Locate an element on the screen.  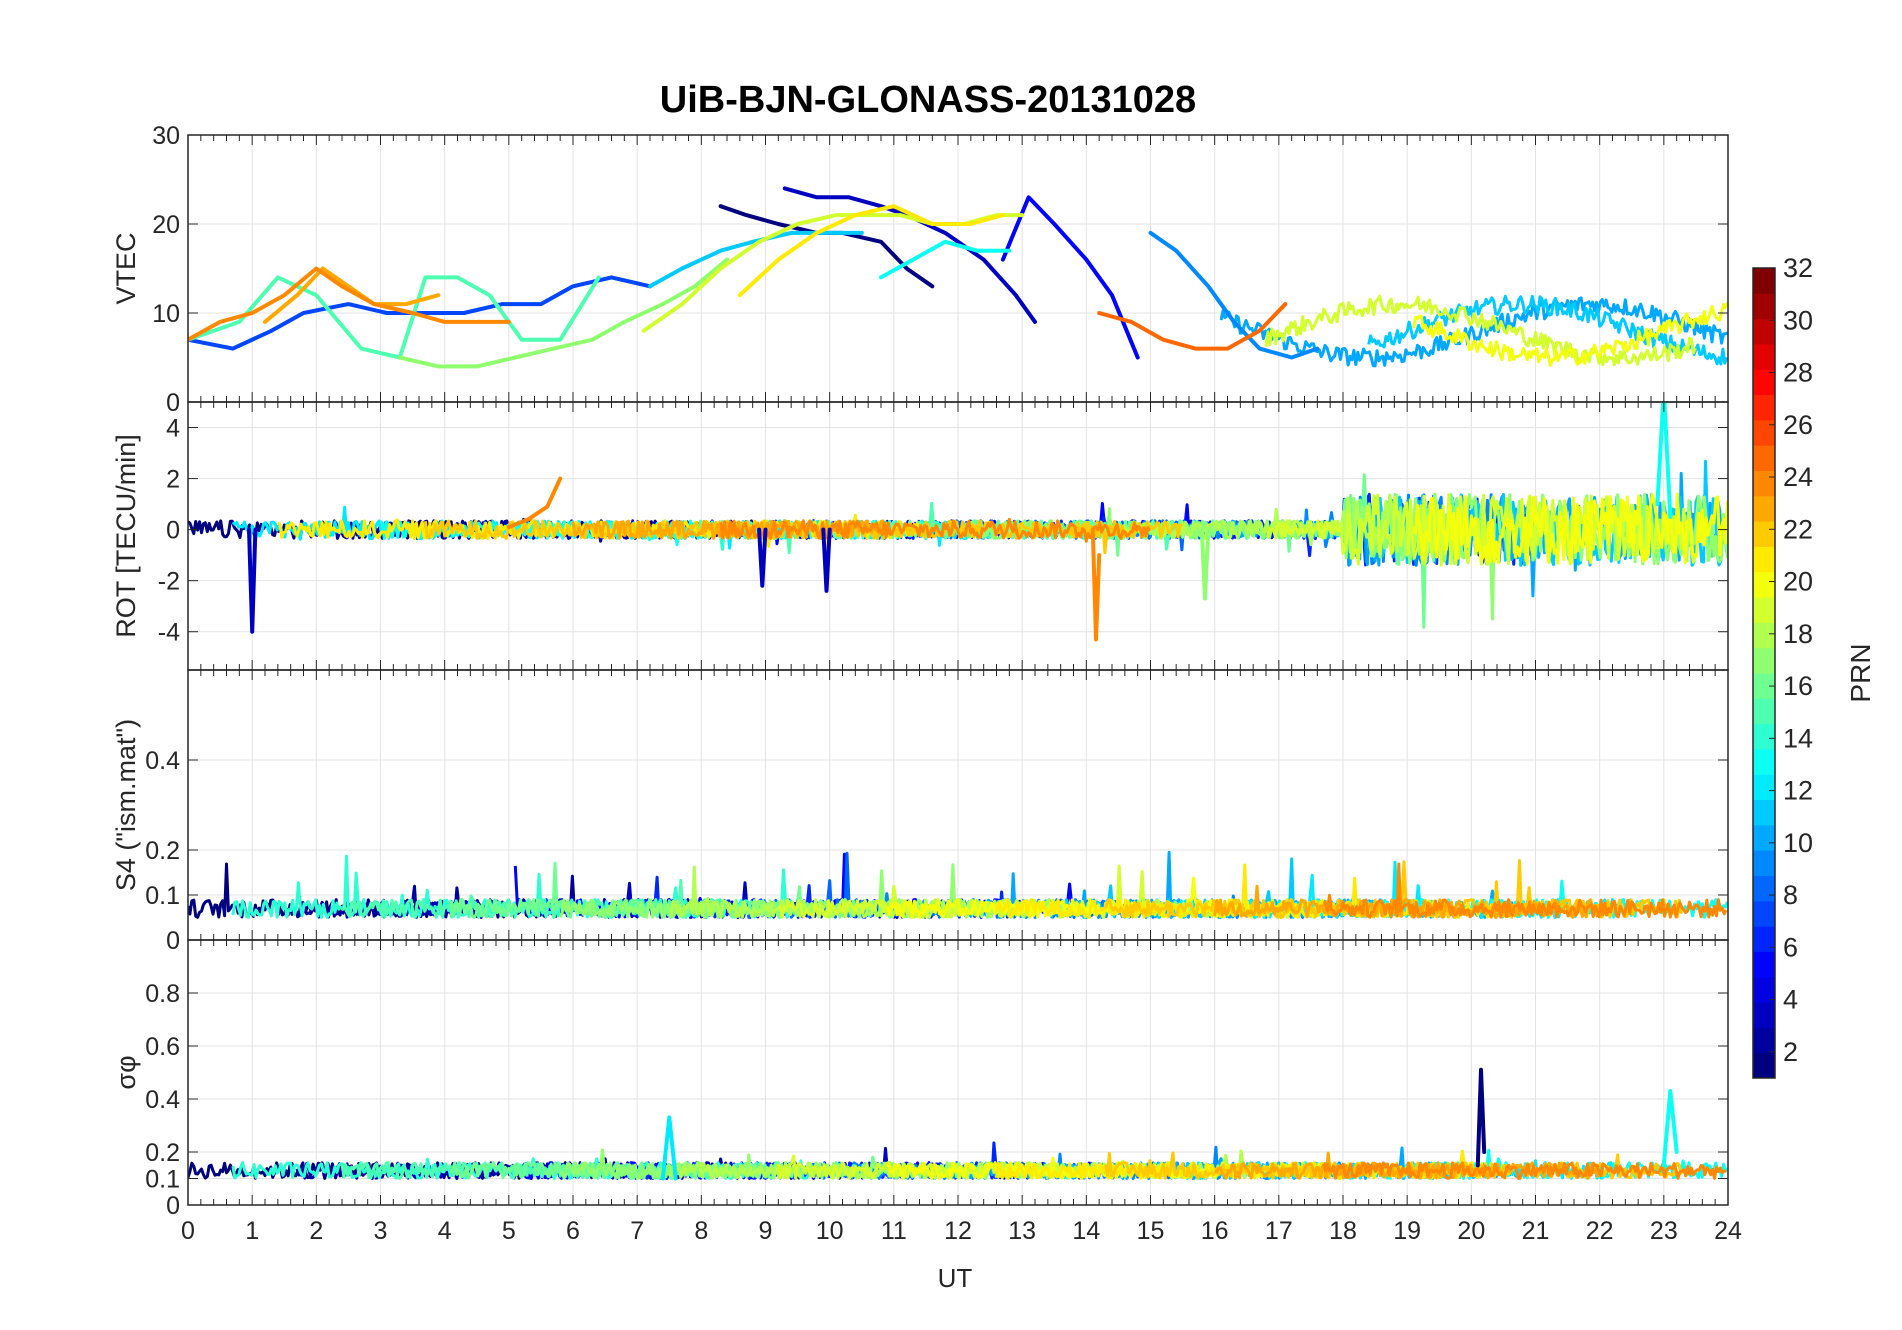
x-tick-label: 15 is located at coordinates (1151, 1231).